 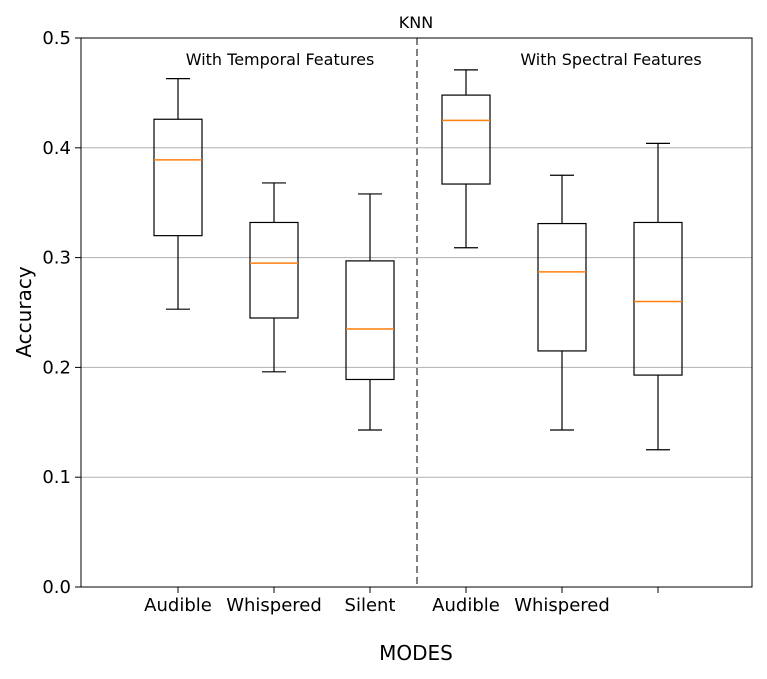 I want to click on y-tick-label: 0.4, so click(x=56, y=148).